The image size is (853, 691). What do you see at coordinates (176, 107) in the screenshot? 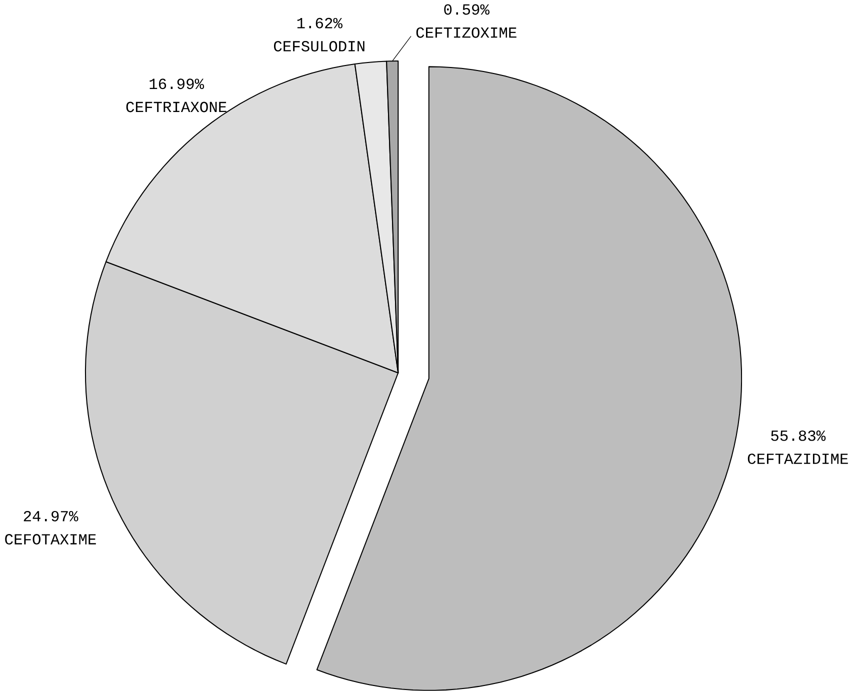
I see `slice-label: CEFTRIAXONE` at bounding box center [176, 107].